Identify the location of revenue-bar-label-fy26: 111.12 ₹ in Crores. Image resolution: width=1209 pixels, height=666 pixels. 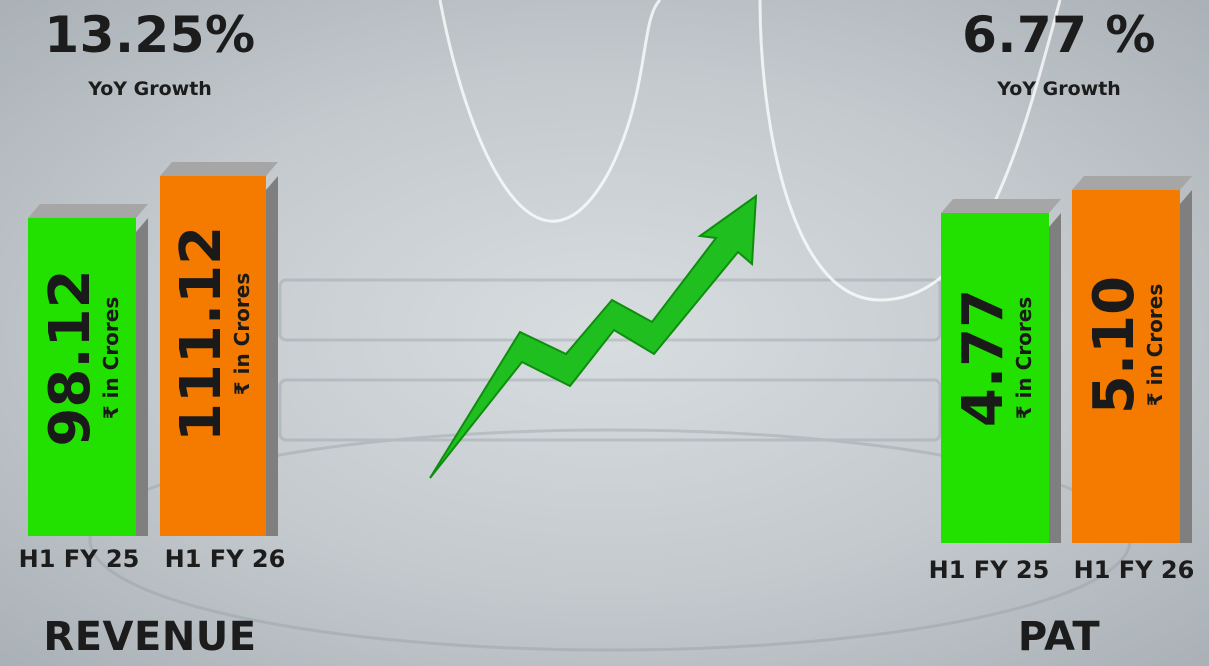
(211, 334).